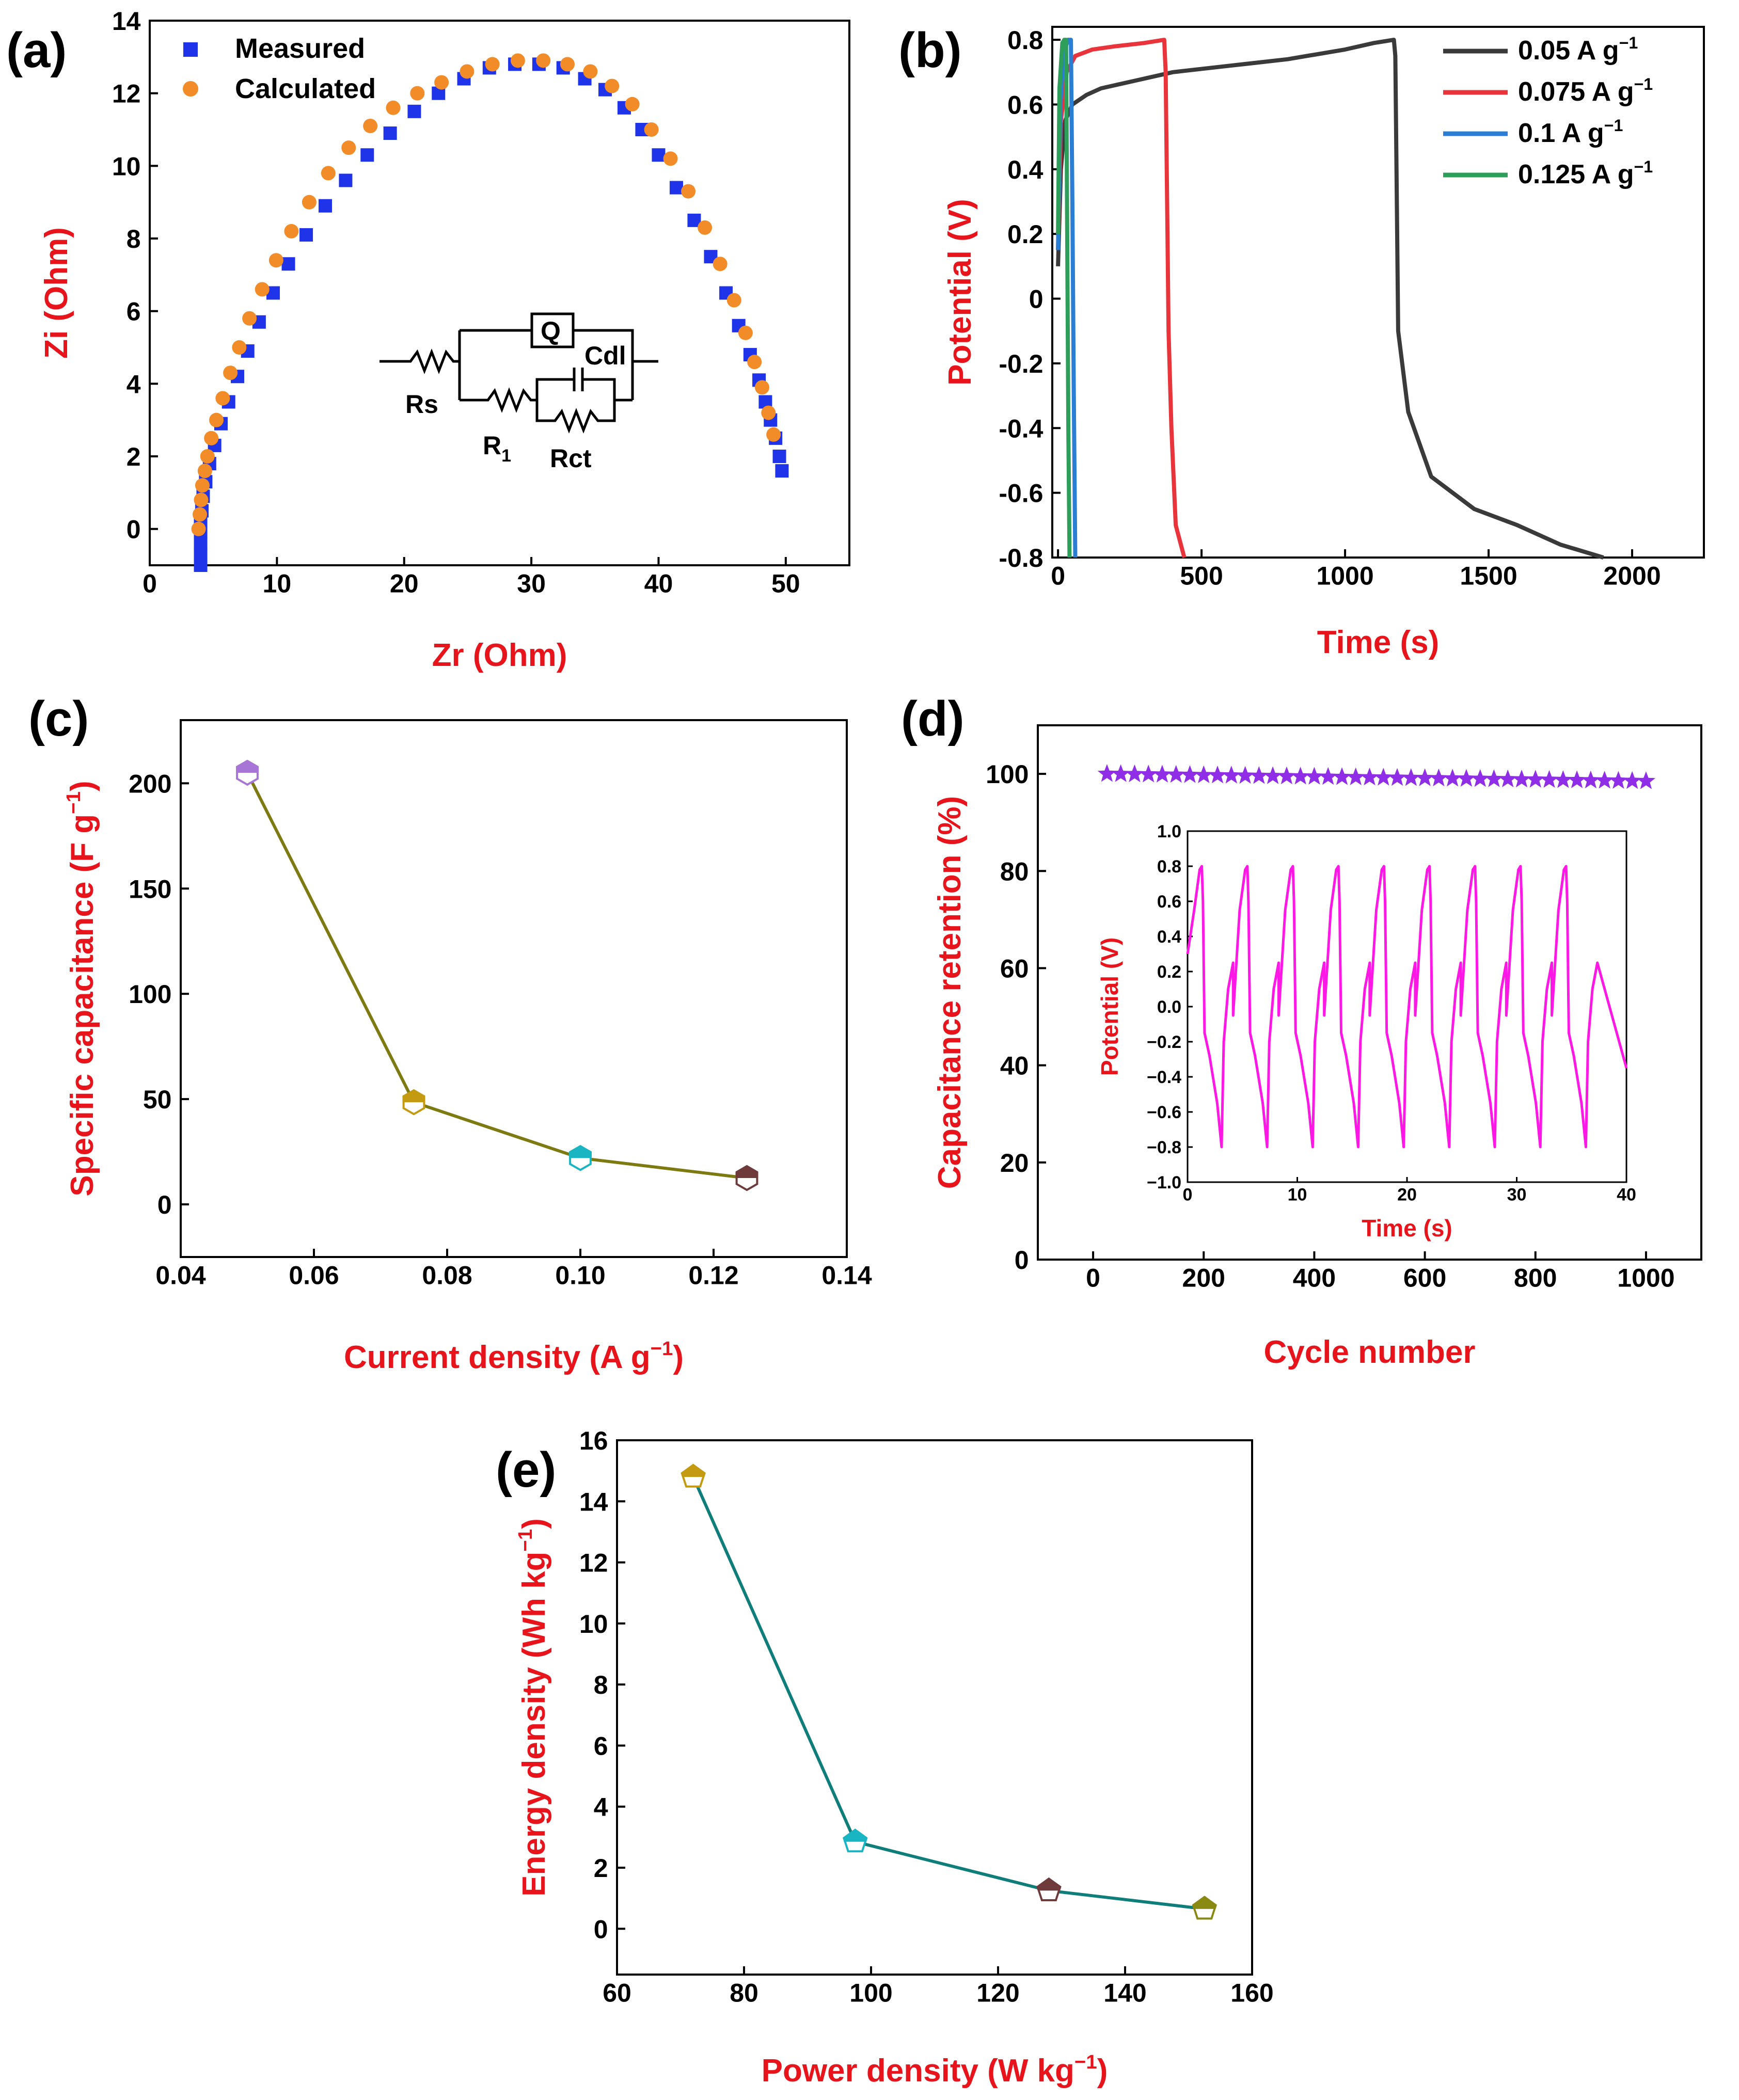 This screenshot has width=1739, height=2100. Describe the element at coordinates (601, 1868) in the screenshot. I see `y-tick-label: 2` at that location.